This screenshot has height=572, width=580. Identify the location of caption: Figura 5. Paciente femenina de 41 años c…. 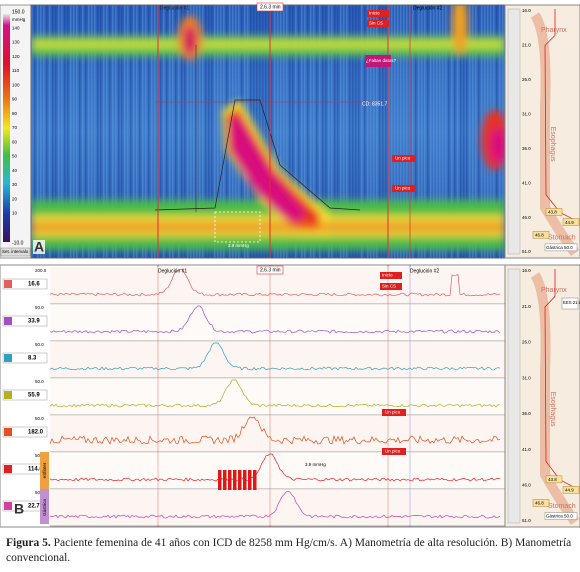
(290, 551).